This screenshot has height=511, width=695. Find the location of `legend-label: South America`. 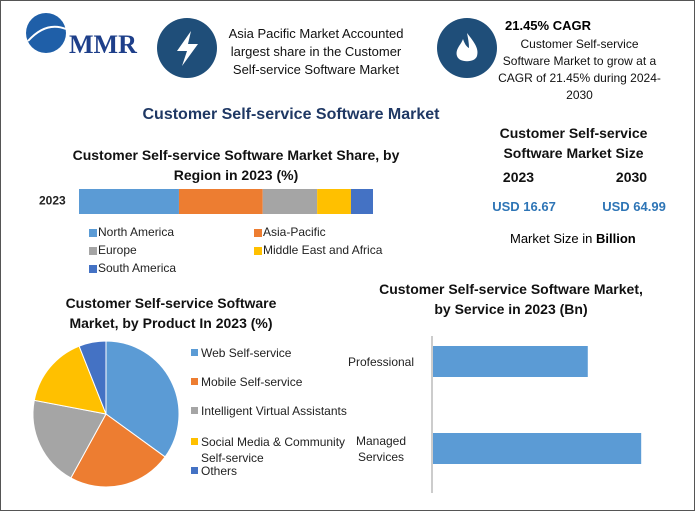

legend-label: South America is located at coordinates (137, 268).